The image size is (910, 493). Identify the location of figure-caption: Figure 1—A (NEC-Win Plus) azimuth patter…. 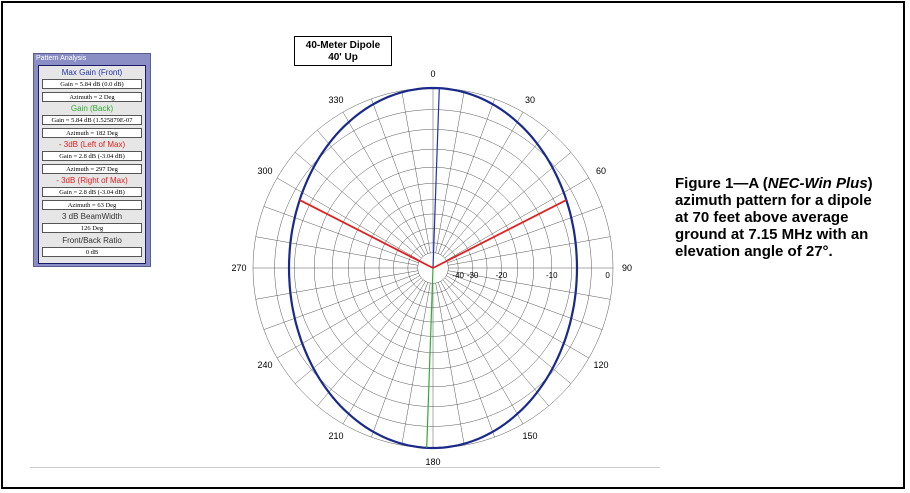
(780, 217).